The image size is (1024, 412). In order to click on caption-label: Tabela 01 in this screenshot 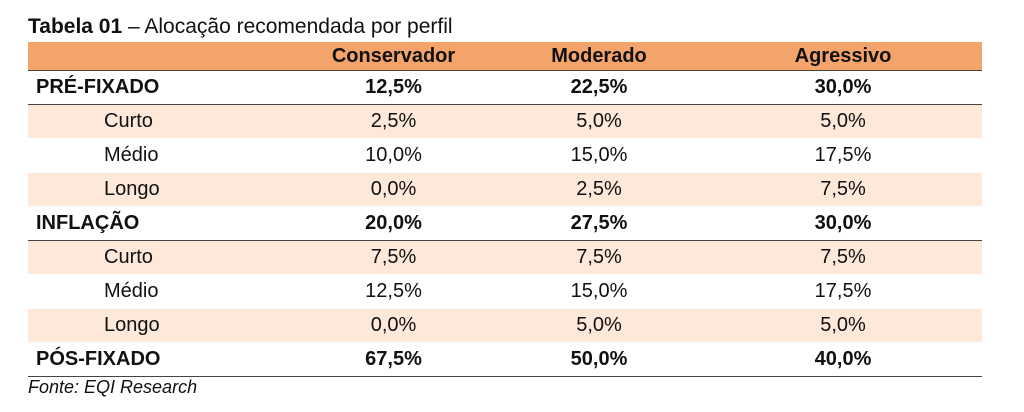, I will do `click(75, 26)`.